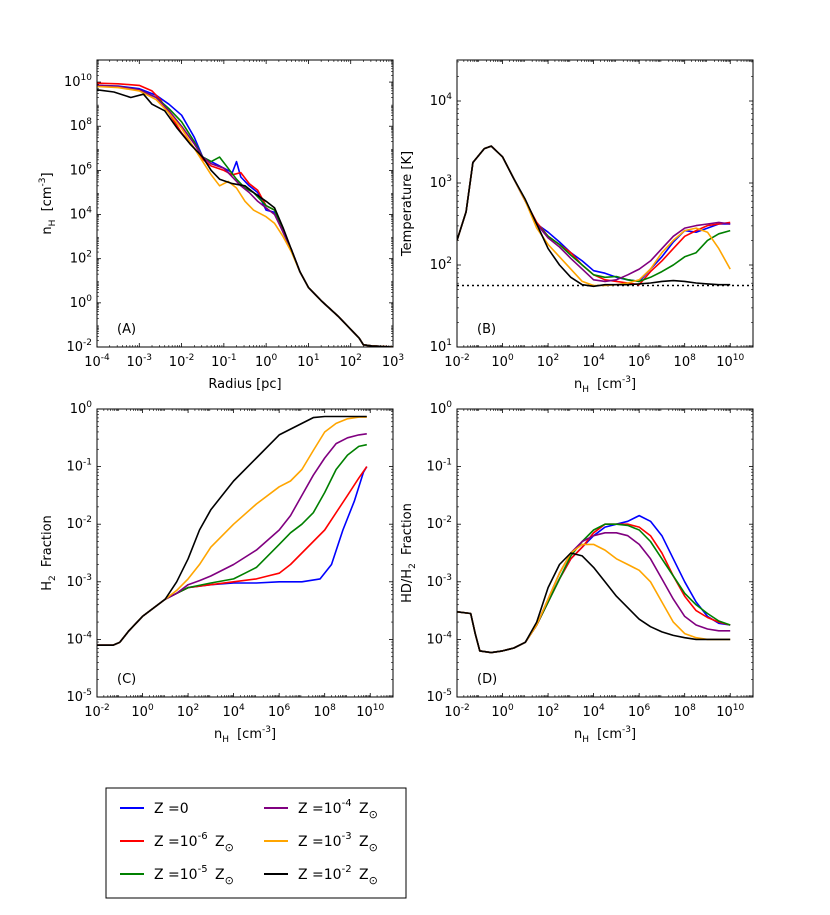  I want to click on panel-label: (C), so click(126, 679).